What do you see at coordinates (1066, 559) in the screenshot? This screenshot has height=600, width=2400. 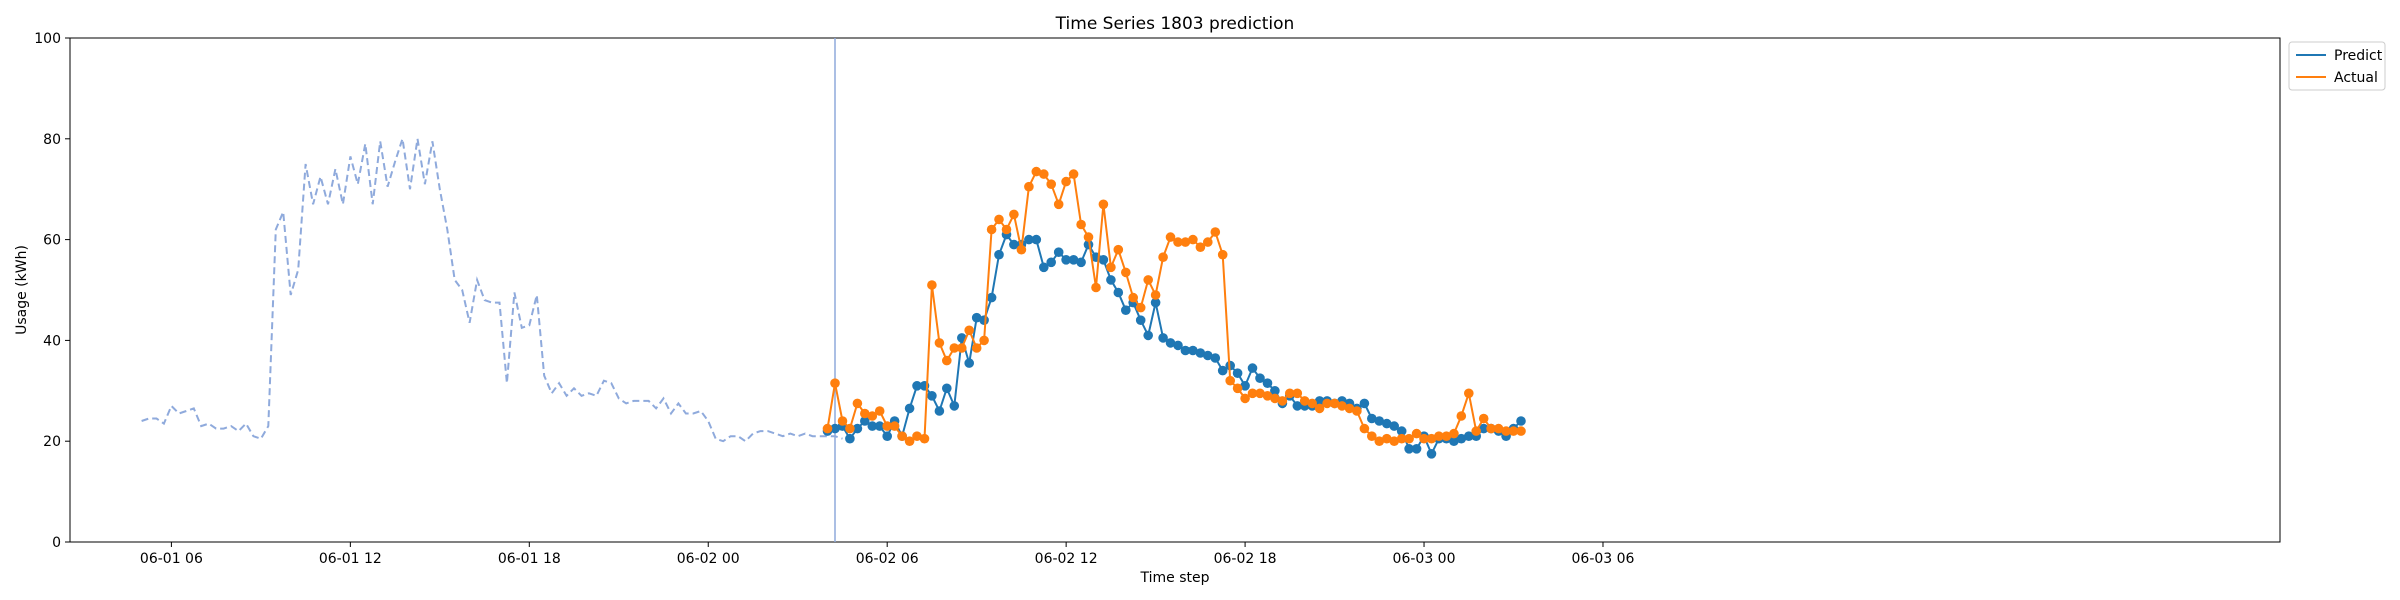 I see `x-tick-label: 06-02 12` at bounding box center [1066, 559].